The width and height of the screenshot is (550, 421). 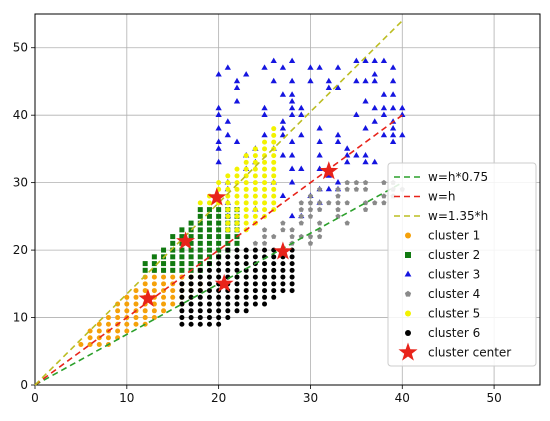 I want to click on legend-swatch, so click(x=408, y=235).